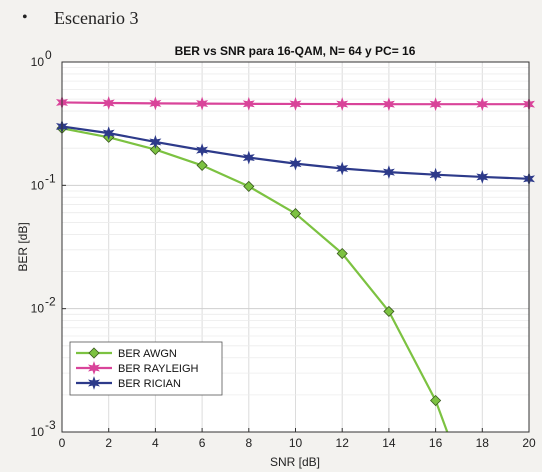  What do you see at coordinates (155, 443) in the screenshot?
I see `x-tick-label: 4` at bounding box center [155, 443].